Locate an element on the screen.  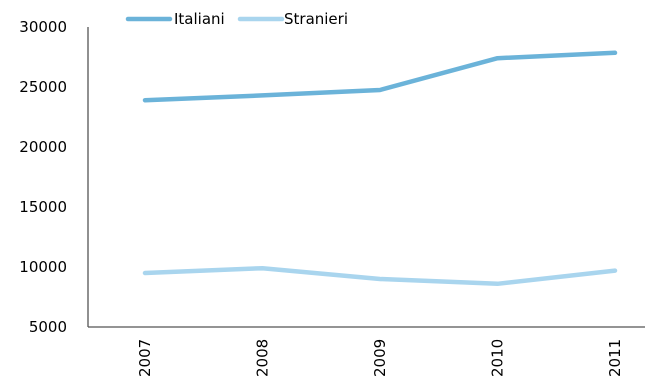
series-line-stranieri is located at coordinates (380, 276).